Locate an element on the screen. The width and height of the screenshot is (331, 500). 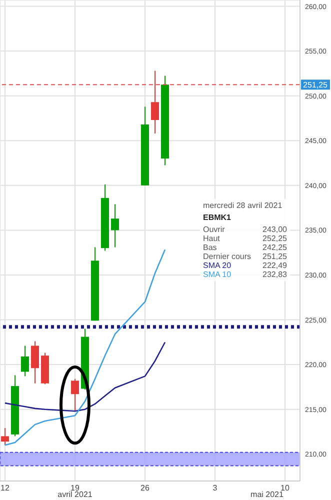
x-tick-label: 19 is located at coordinates (75, 488).